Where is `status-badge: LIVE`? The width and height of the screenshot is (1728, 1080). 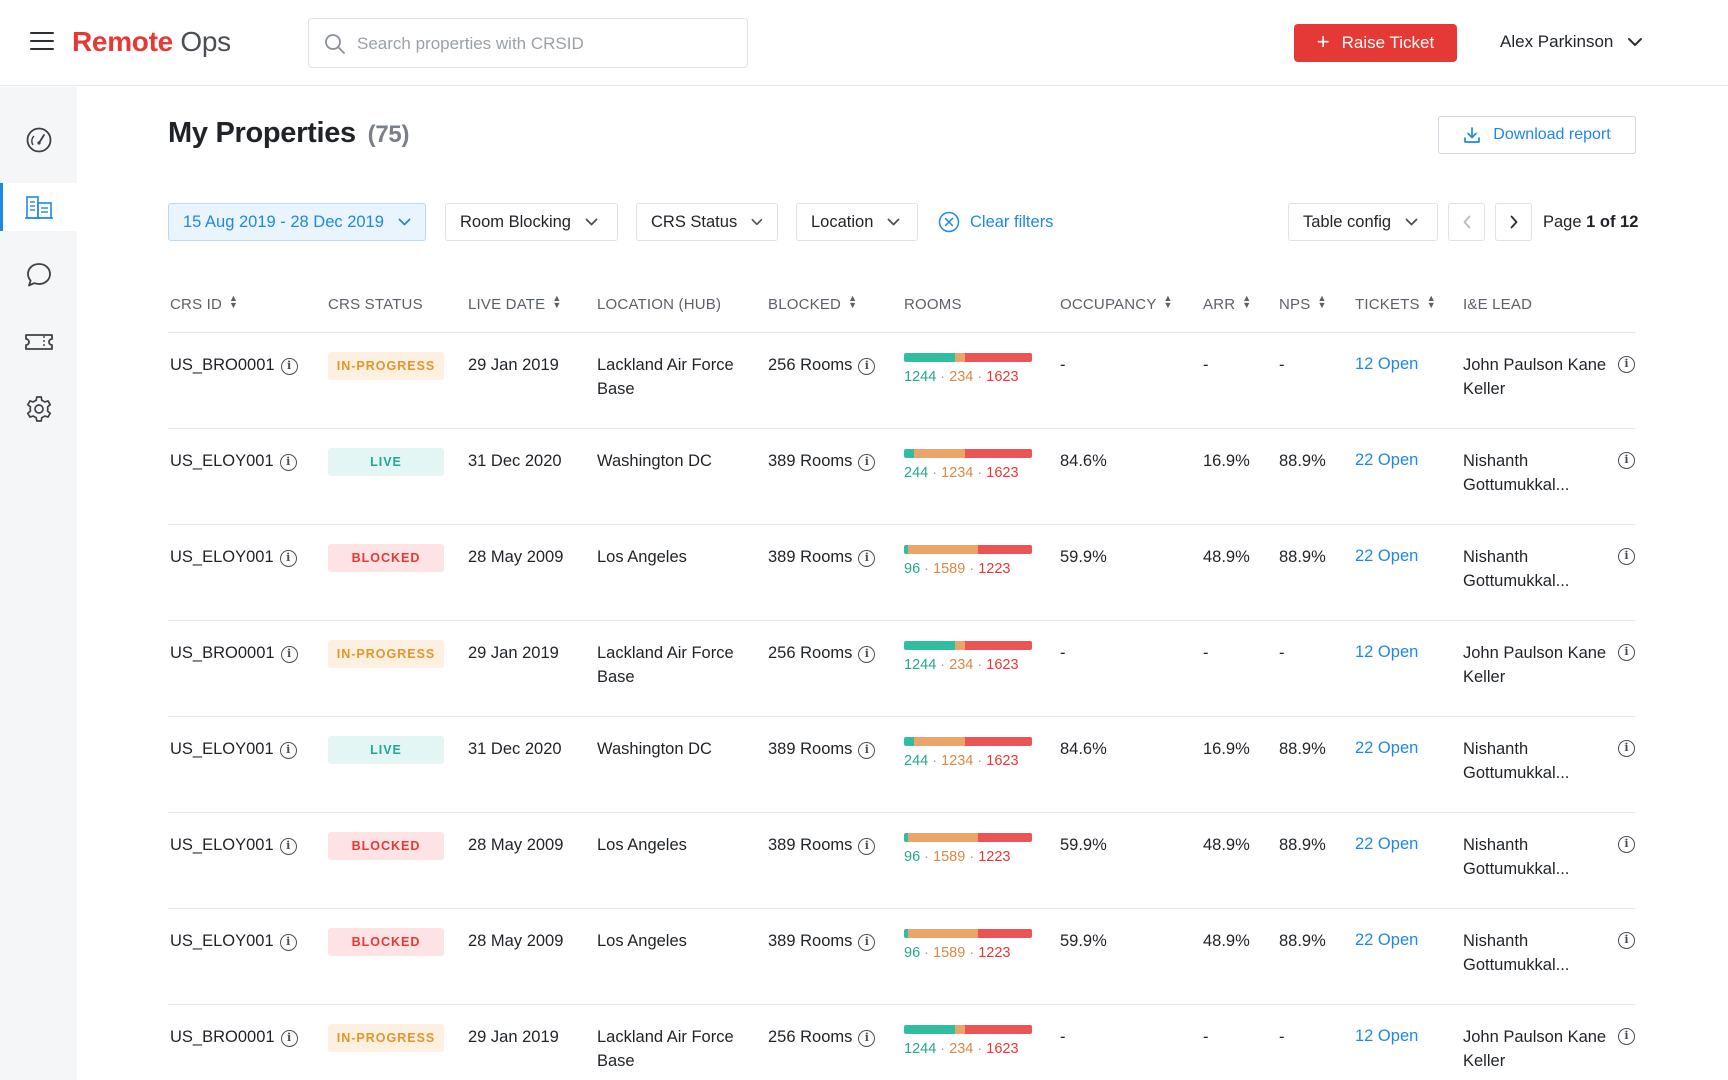 status-badge: LIVE is located at coordinates (386, 750).